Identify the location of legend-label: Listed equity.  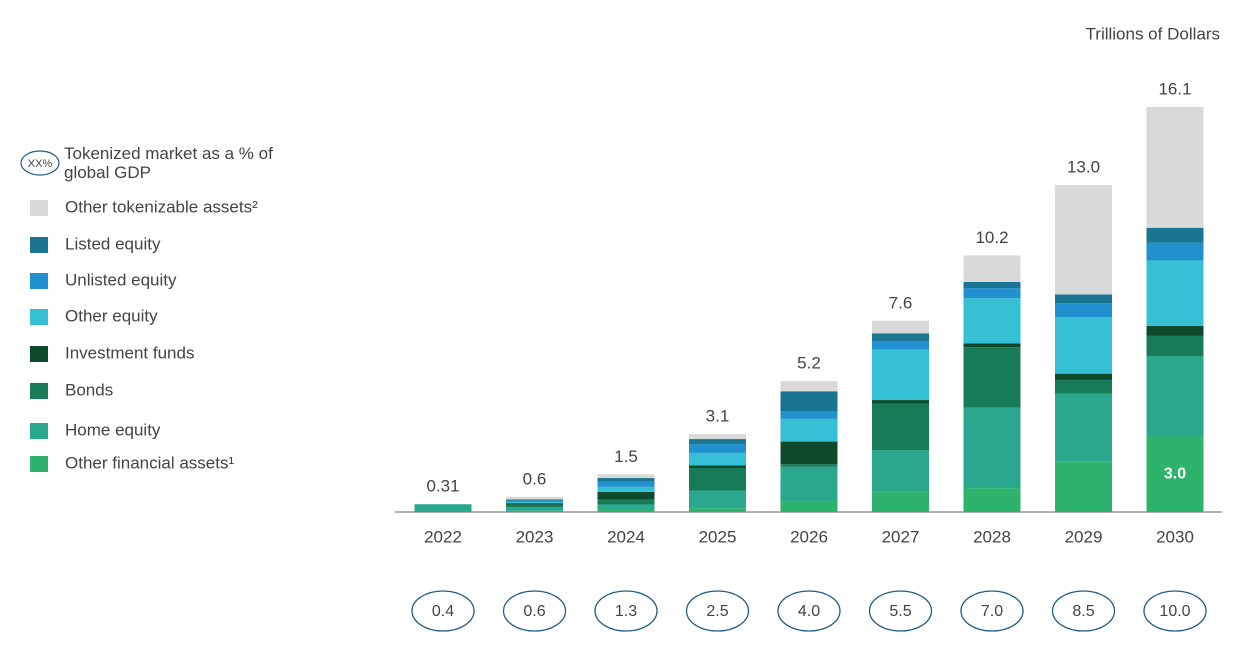
(113, 243).